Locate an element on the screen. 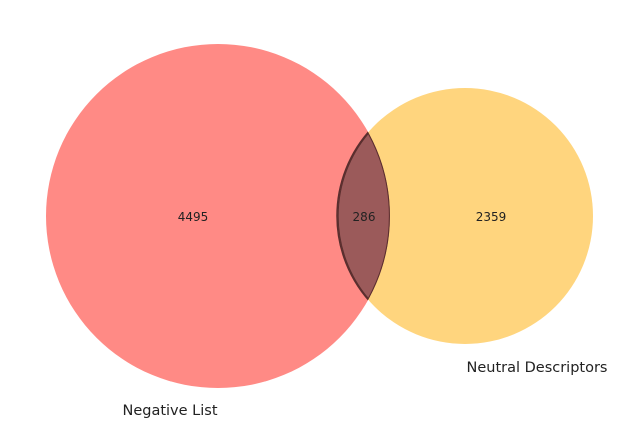 The height and width of the screenshot is (435, 640). negative-list-only-count: 4495 is located at coordinates (193, 217).